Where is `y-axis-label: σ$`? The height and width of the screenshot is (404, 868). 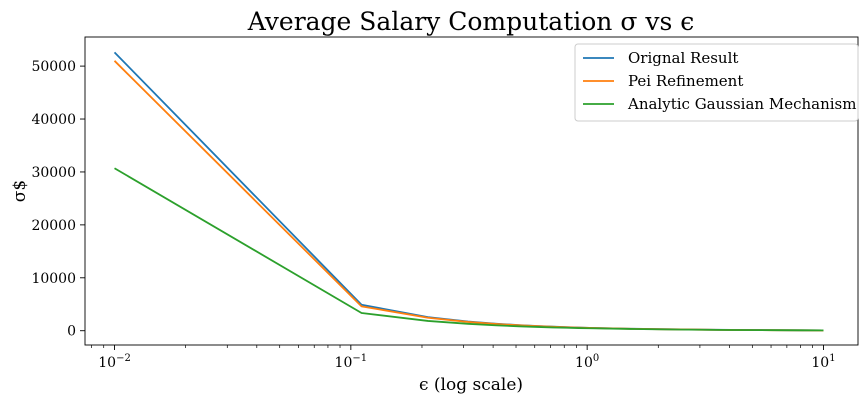 y-axis-label: σ$ is located at coordinates (20, 191).